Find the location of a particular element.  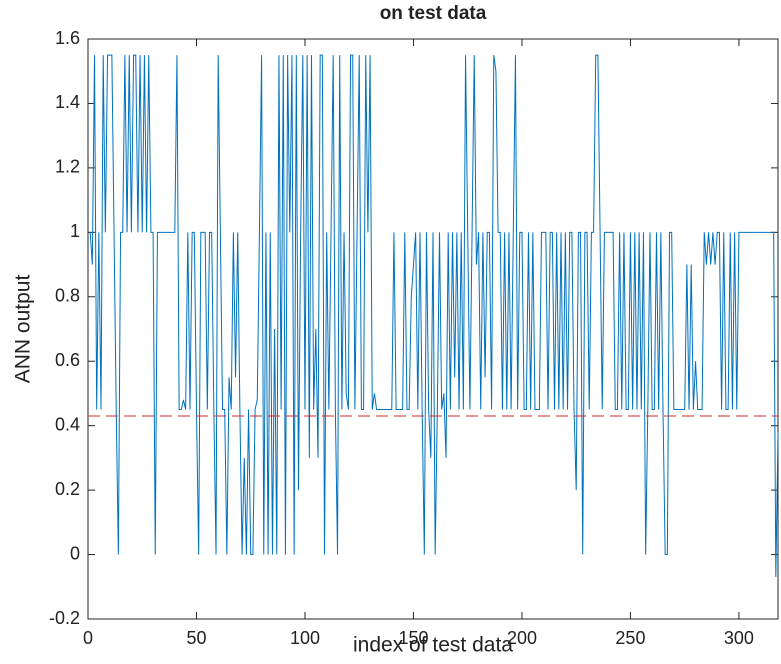

y-axis-label: ANN output is located at coordinates (23, 329).